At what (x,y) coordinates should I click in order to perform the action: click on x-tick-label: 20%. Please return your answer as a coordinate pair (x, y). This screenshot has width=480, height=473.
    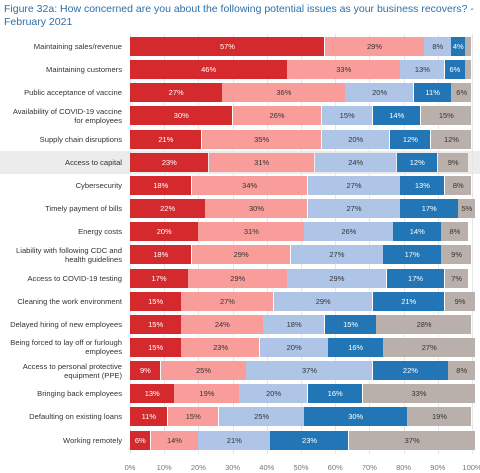
    Looking at the image, I should click on (198, 467).